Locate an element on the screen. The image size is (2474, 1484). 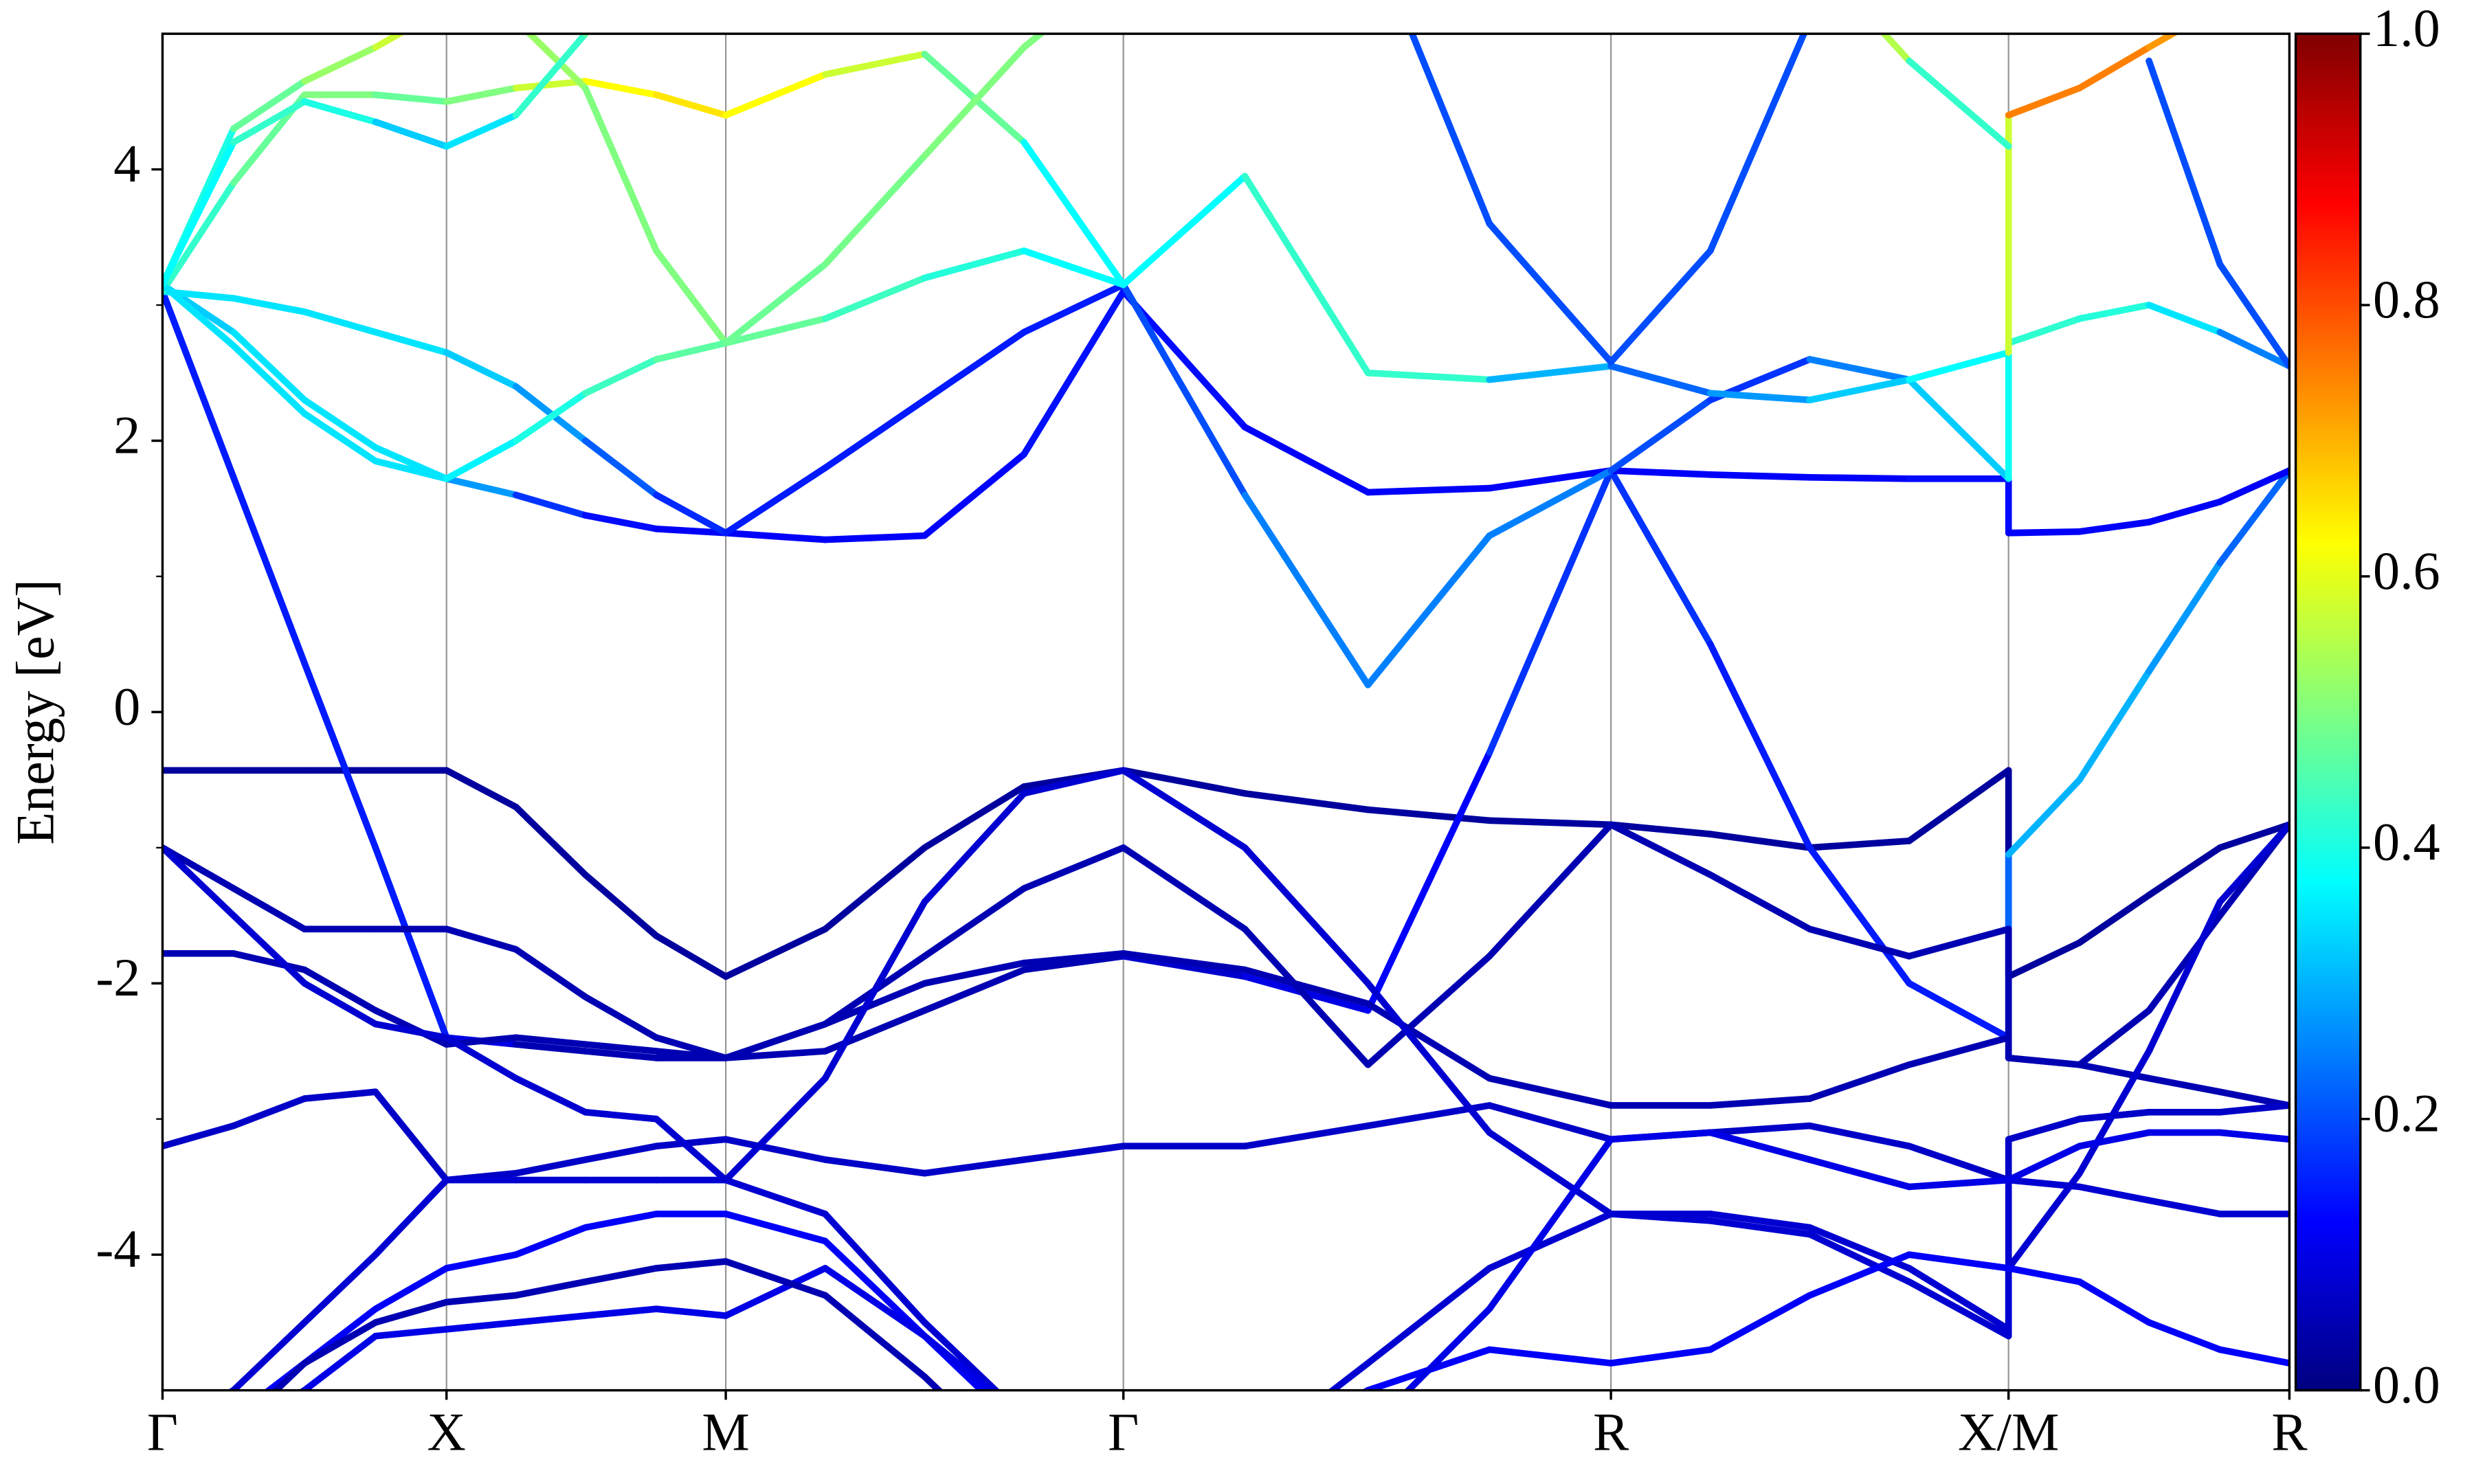
x-tick-label: M is located at coordinates (725, 1431).